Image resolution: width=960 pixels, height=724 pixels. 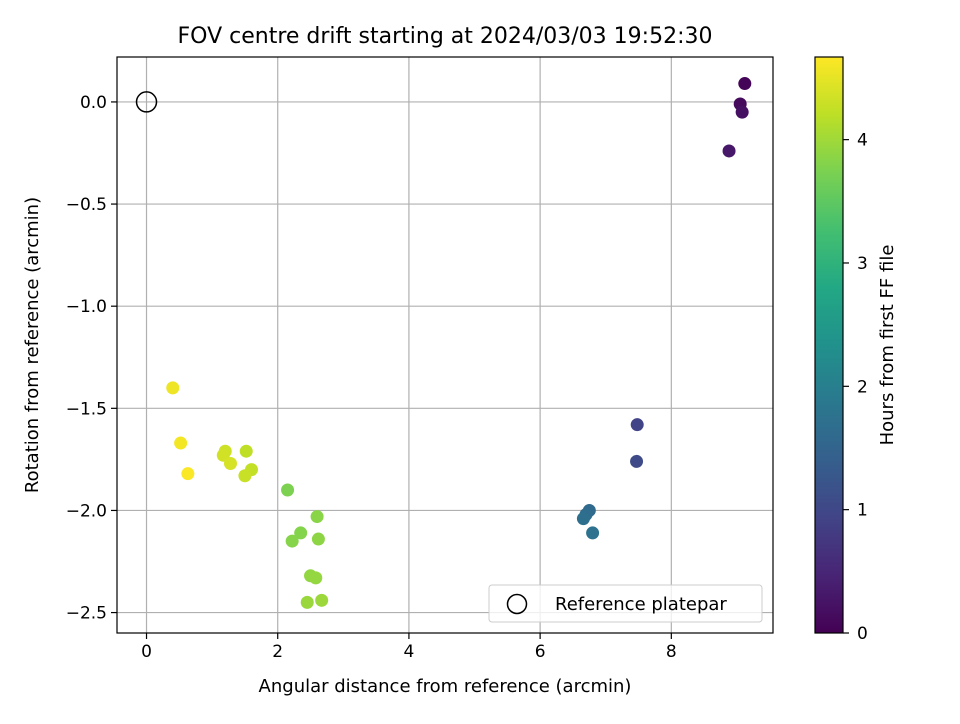 I want to click on reference-marker-layer, so click(x=146, y=102).